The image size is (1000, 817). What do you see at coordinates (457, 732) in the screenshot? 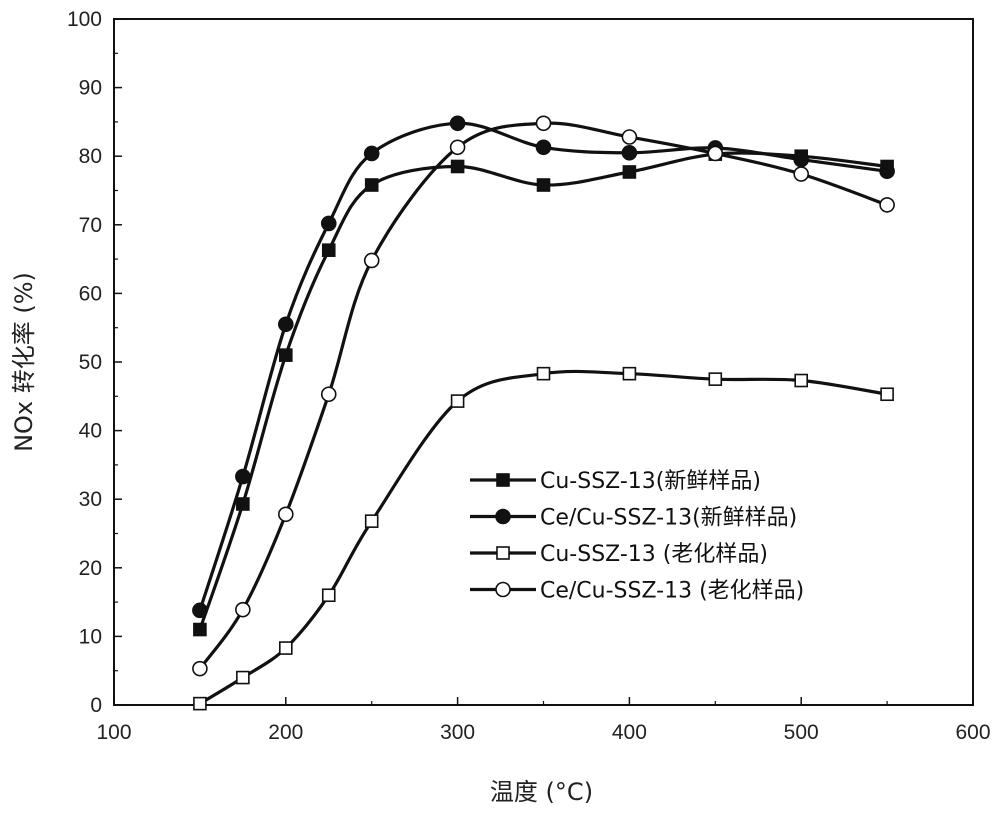
I see `x-tick-label: 300` at bounding box center [457, 732].